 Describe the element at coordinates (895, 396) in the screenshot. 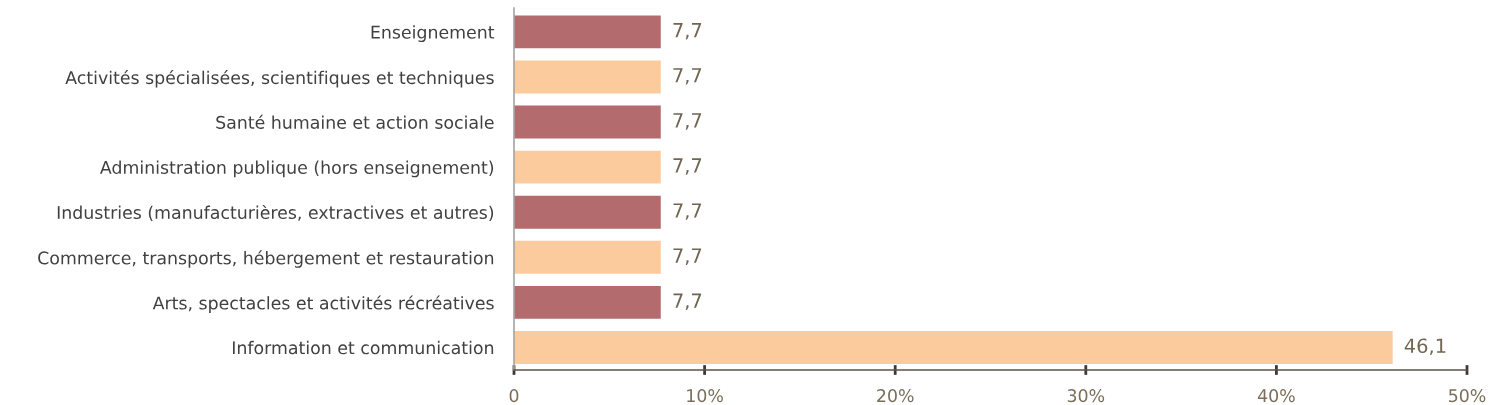

I see `x-tick-label: 20%` at that location.